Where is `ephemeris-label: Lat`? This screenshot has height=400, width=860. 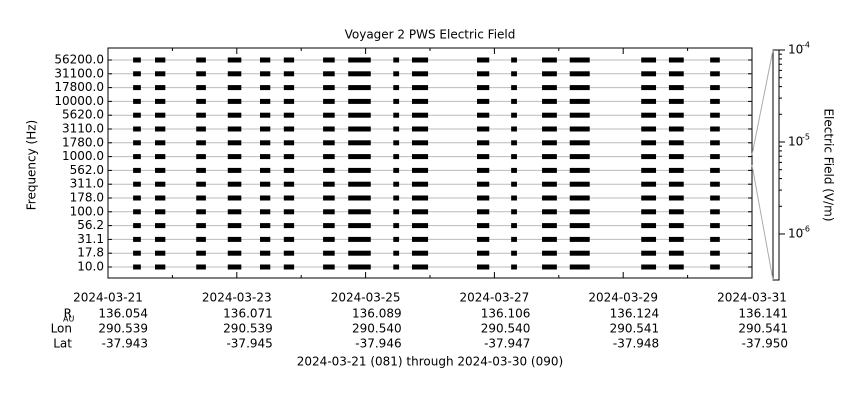 ephemeris-label: Lat is located at coordinates (62, 344).